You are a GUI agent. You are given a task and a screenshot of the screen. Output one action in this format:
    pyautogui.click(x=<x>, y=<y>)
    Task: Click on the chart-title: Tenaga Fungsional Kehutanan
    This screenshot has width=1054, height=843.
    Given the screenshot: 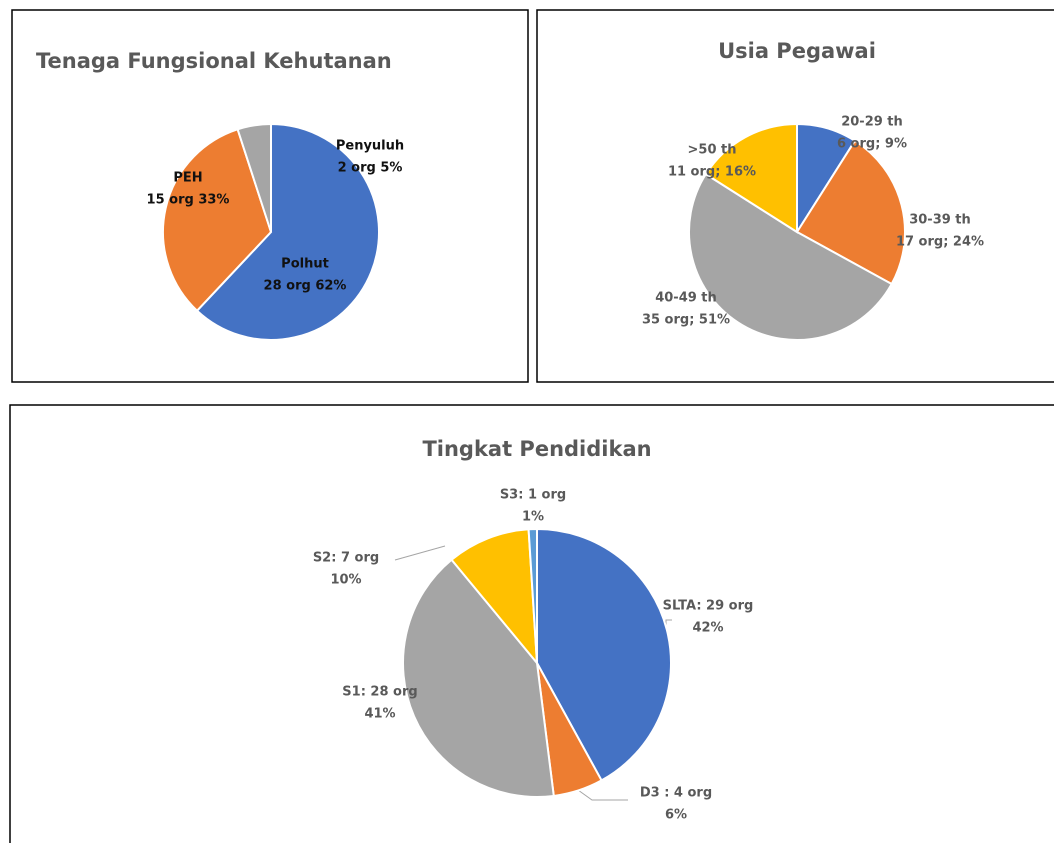 What is the action you would take?
    pyautogui.click(x=214, y=61)
    